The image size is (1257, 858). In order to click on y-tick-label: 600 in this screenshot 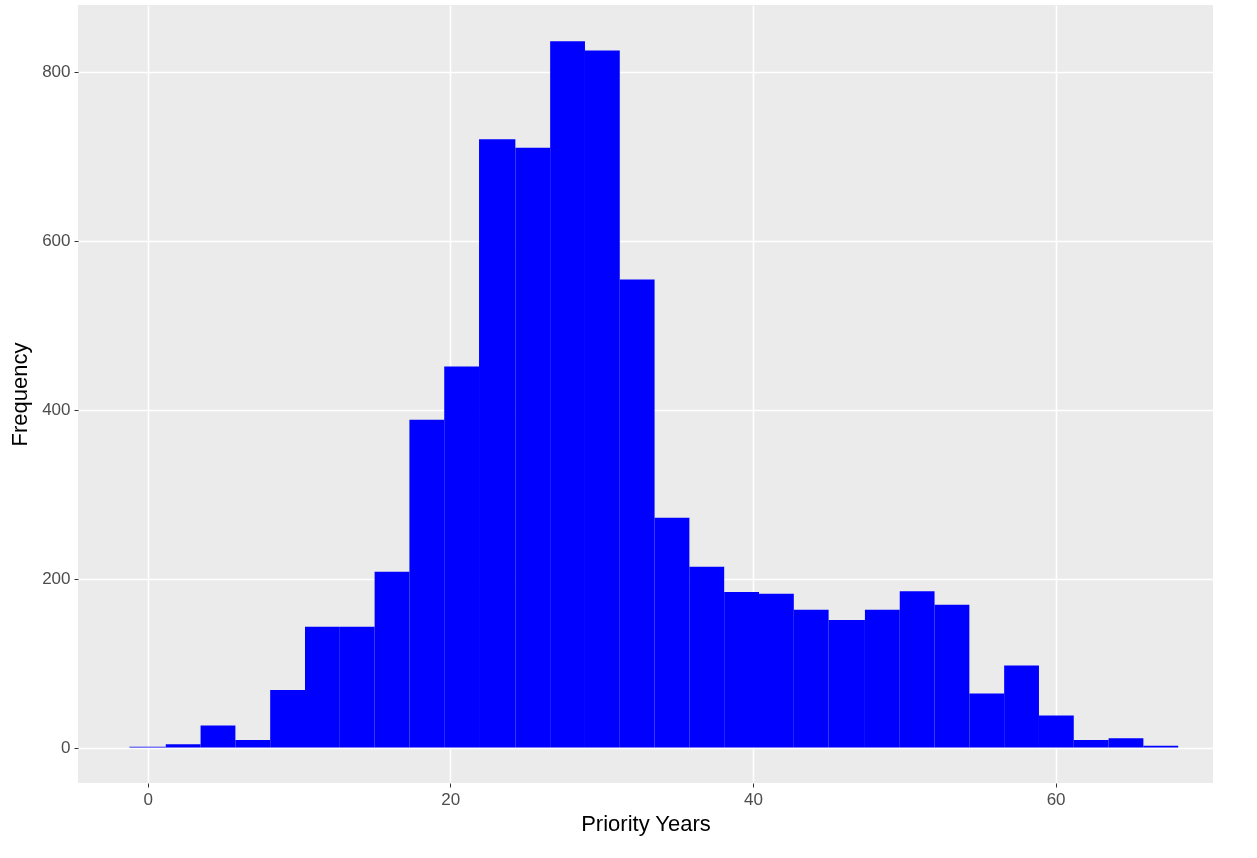, I will do `click(56, 241)`.